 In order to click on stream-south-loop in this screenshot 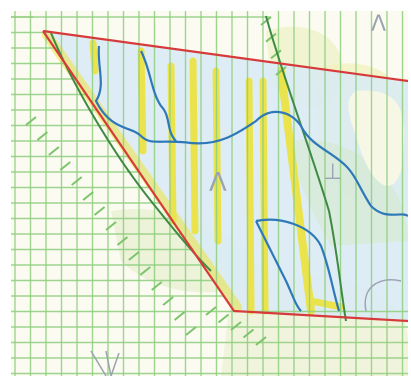, I will do `click(298, 265)`.